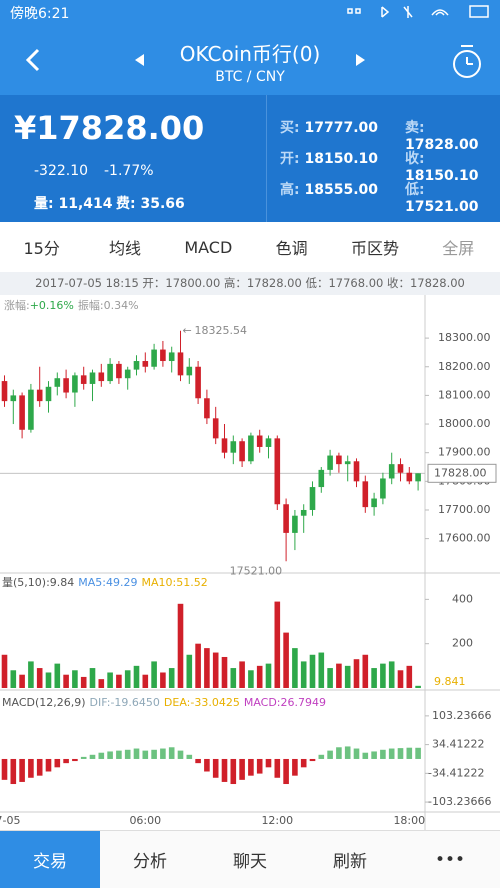  Describe the element at coordinates (442, 207) in the screenshot. I see `quote-value: 17521.00` at that location.